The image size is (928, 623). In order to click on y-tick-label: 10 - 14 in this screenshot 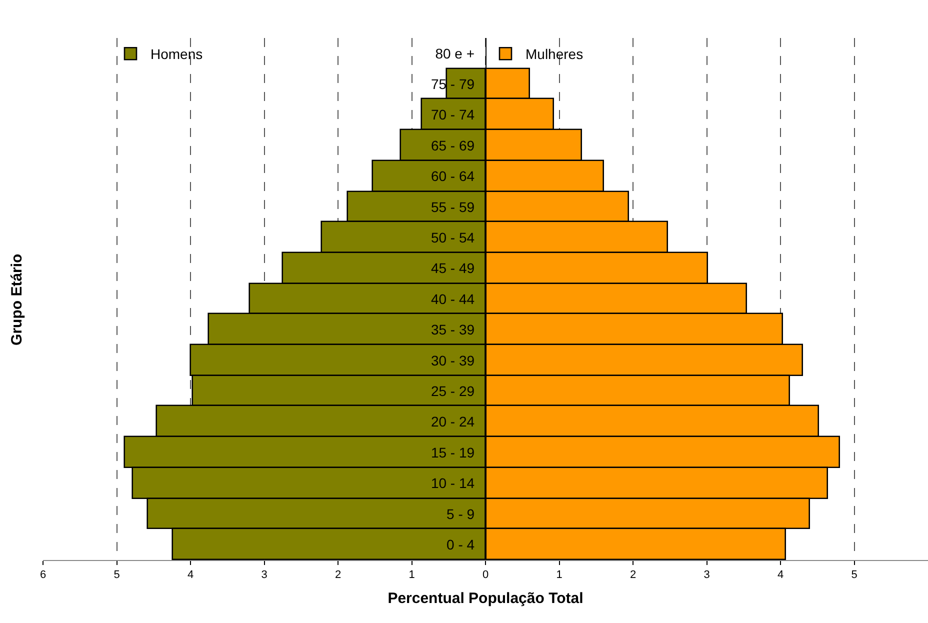, I will do `click(452, 483)`.